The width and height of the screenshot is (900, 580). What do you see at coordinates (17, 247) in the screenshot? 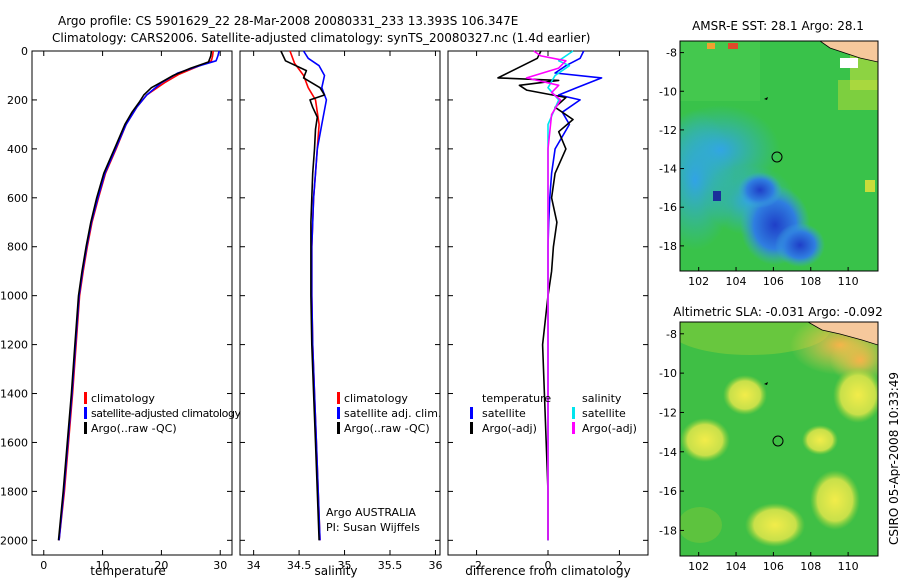
I see `y-tick-label: 800` at bounding box center [17, 247].